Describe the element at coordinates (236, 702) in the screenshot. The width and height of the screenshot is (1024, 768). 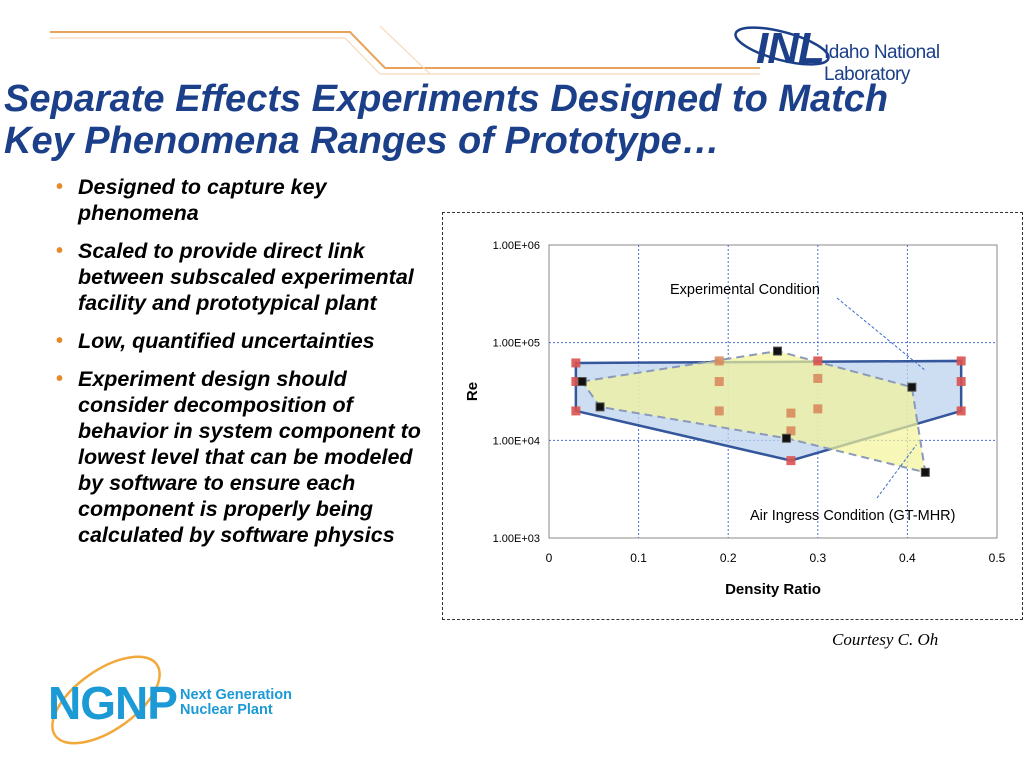
I see `ngnp-name: Next Generation Nuclear Plant` at that location.